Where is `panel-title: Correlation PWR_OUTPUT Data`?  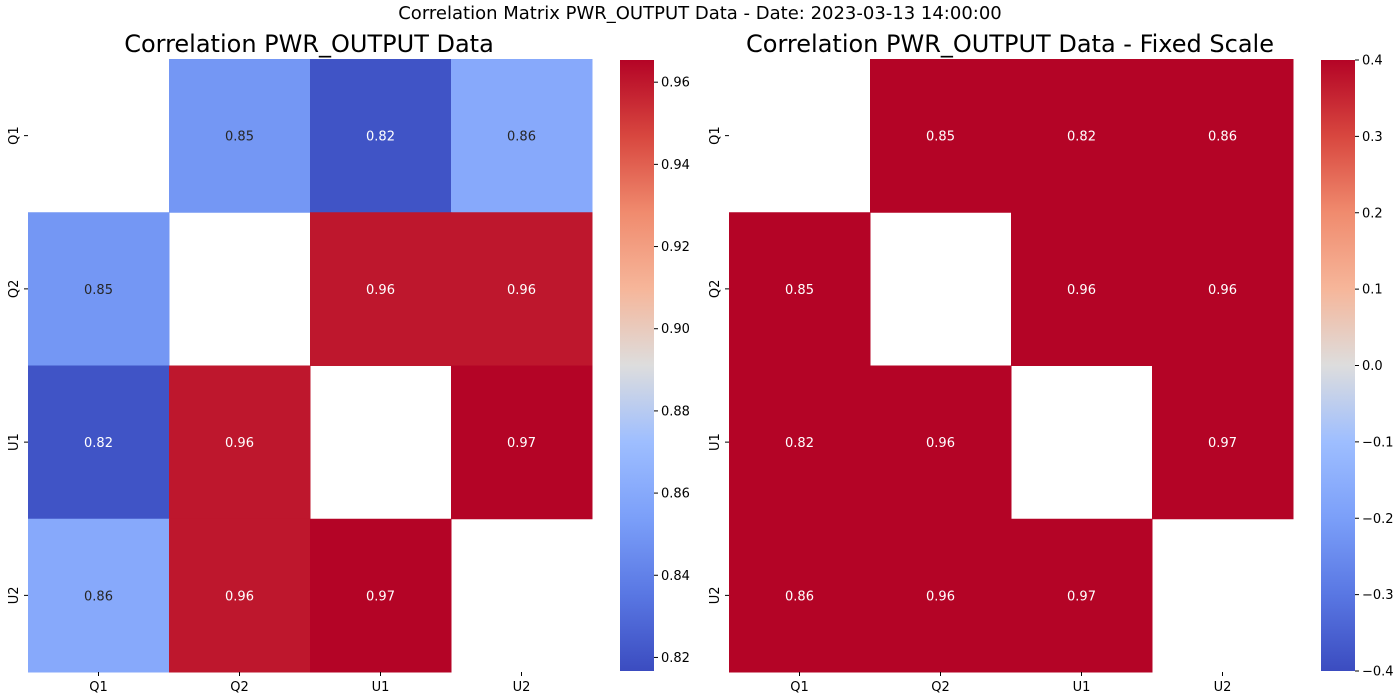
panel-title: Correlation PWR_OUTPUT Data is located at coordinates (309, 44).